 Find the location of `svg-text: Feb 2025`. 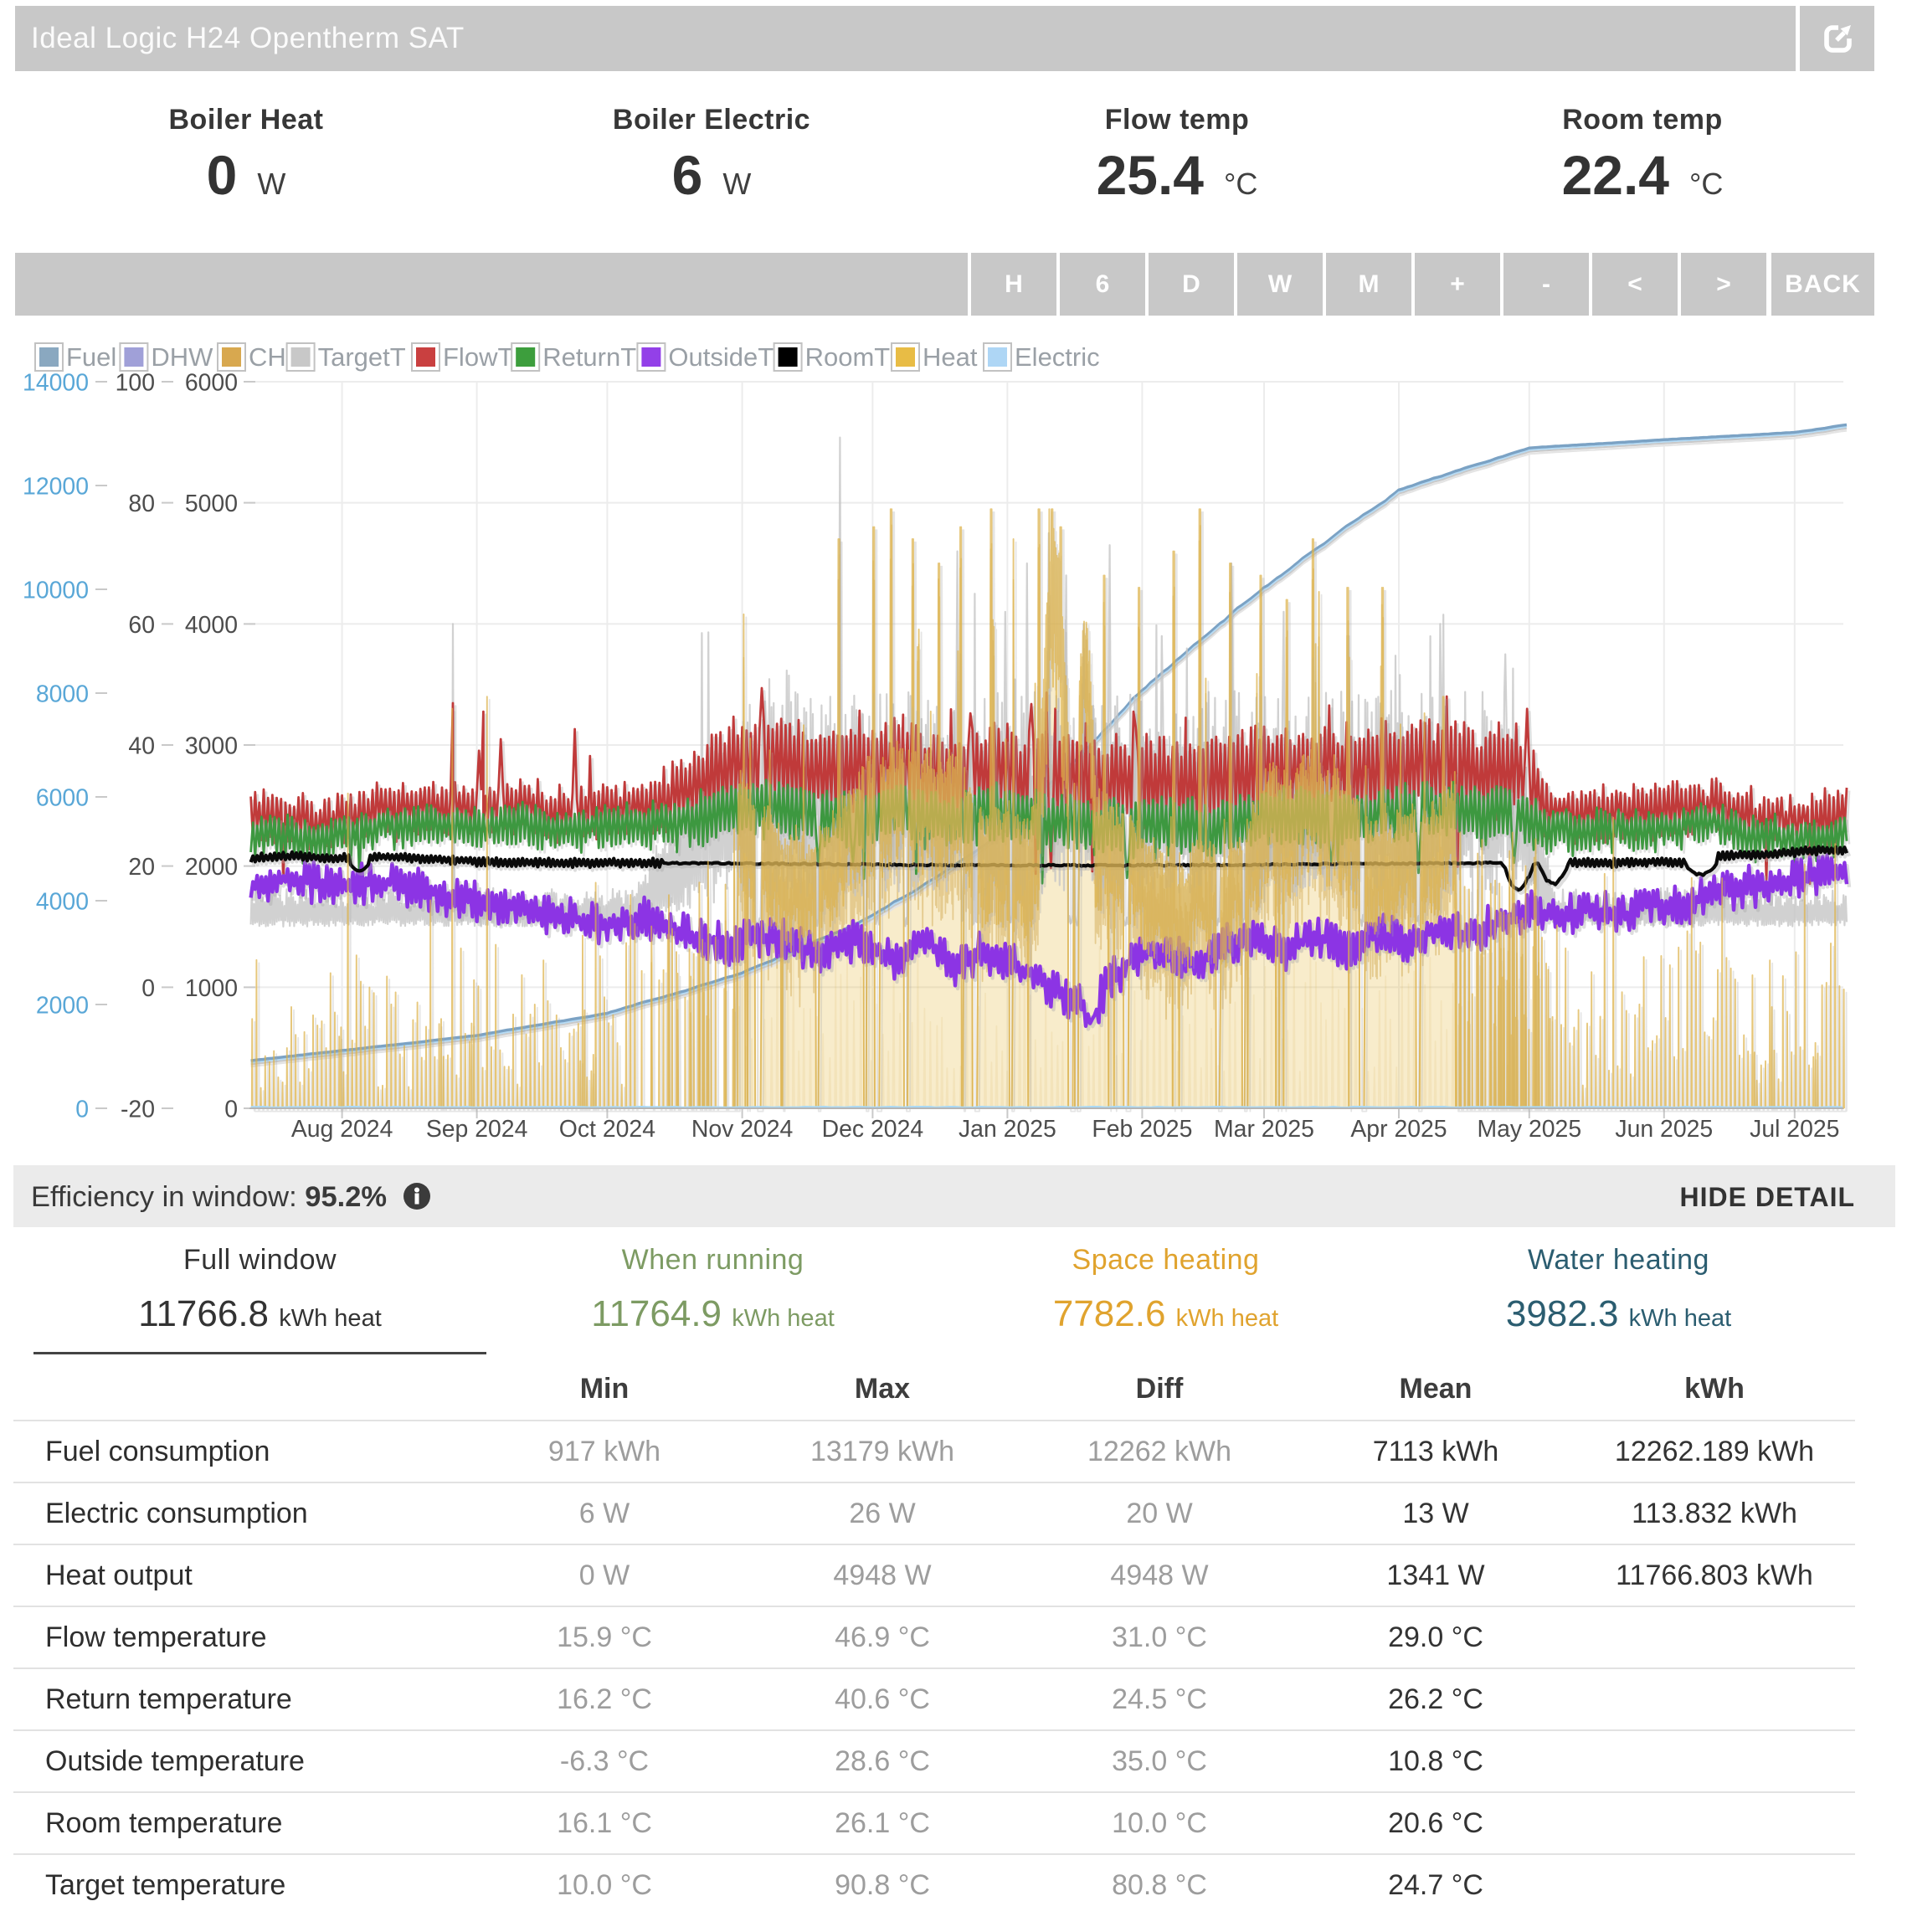

svg-text: Feb 2025 is located at coordinates (1142, 1129).